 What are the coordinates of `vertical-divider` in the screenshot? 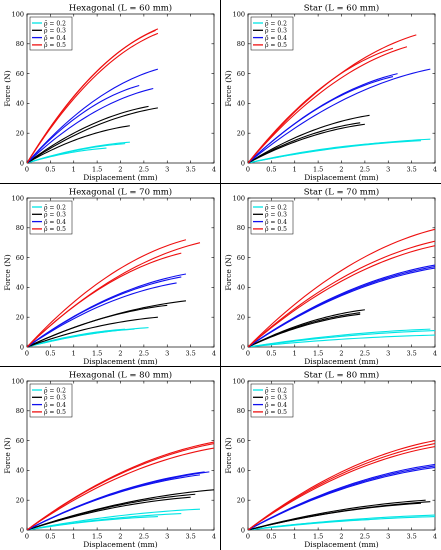 It's located at (220, 275).